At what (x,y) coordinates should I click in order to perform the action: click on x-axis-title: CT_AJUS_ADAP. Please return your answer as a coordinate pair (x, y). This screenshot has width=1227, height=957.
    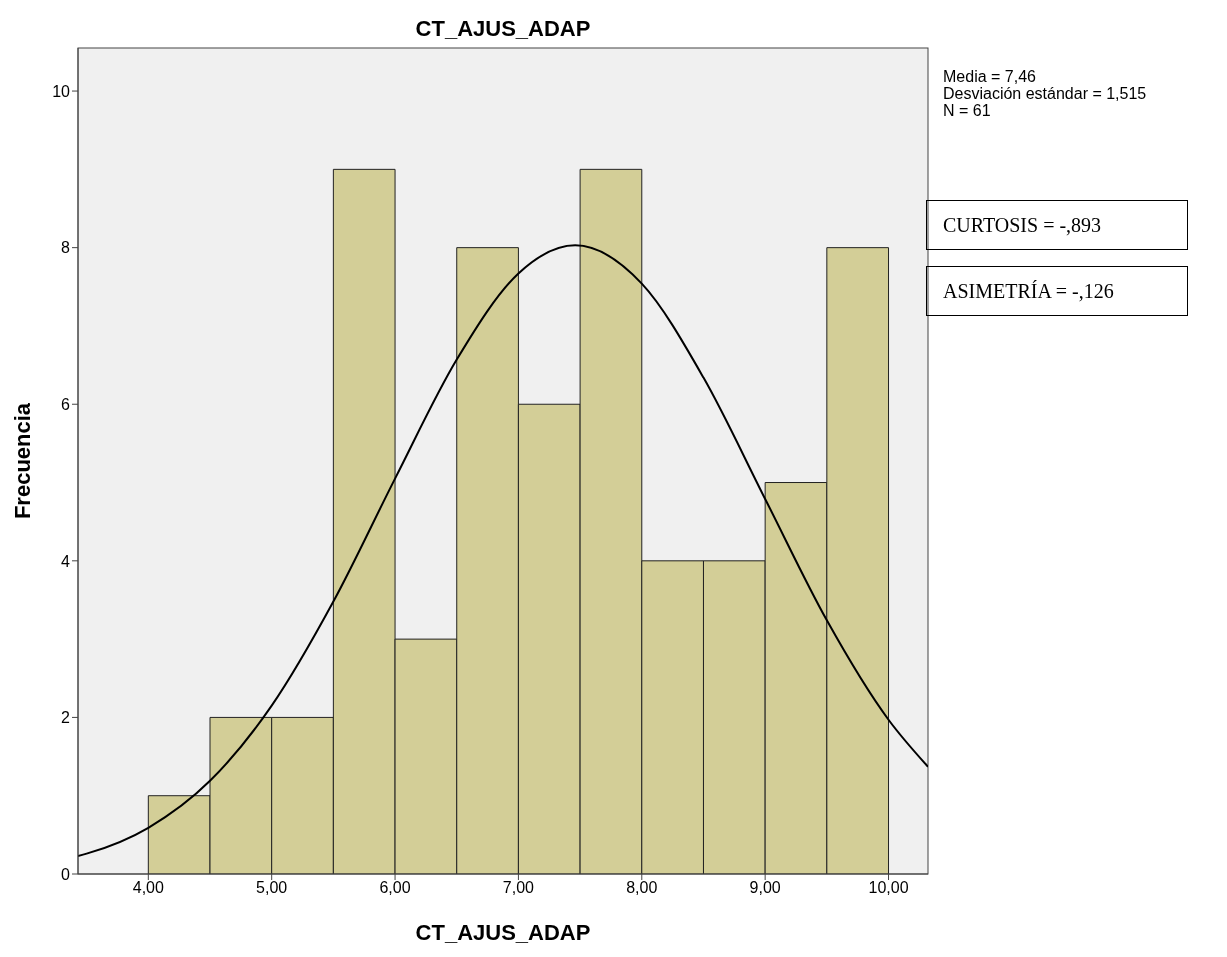
    Looking at the image, I should click on (503, 932).